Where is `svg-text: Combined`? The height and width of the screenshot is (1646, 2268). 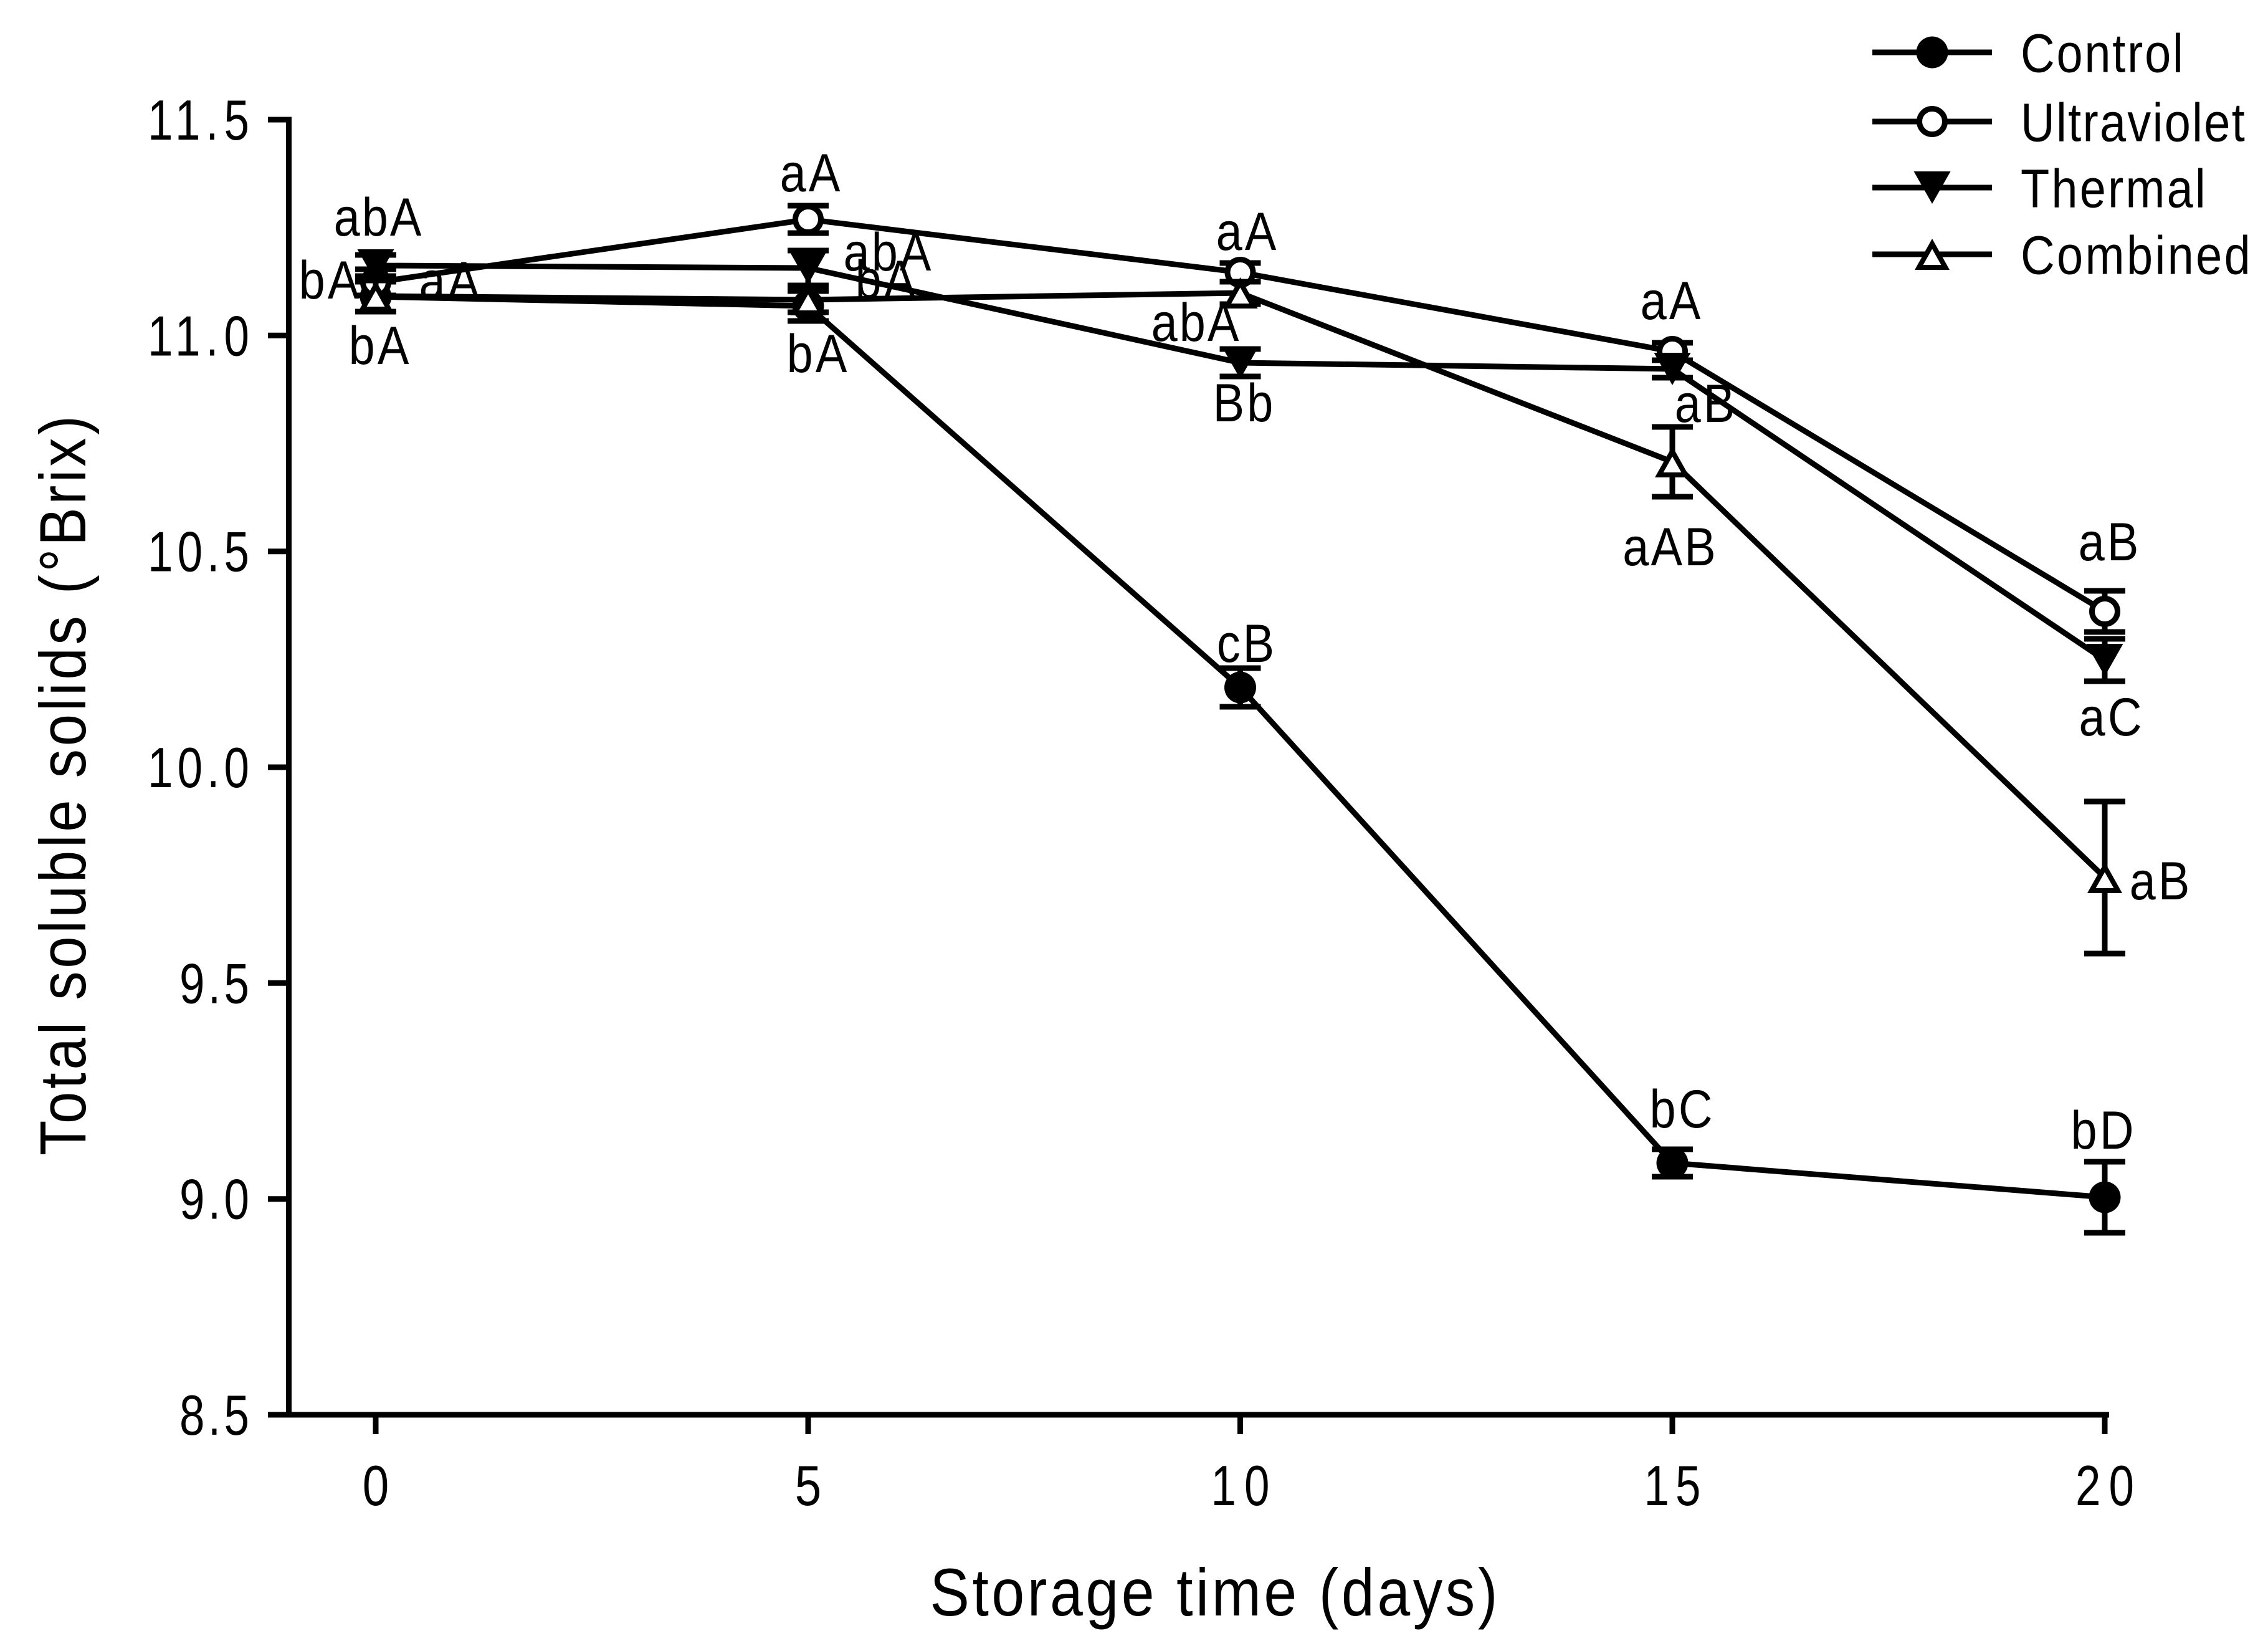 svg-text: Combined is located at coordinates (2136, 256).